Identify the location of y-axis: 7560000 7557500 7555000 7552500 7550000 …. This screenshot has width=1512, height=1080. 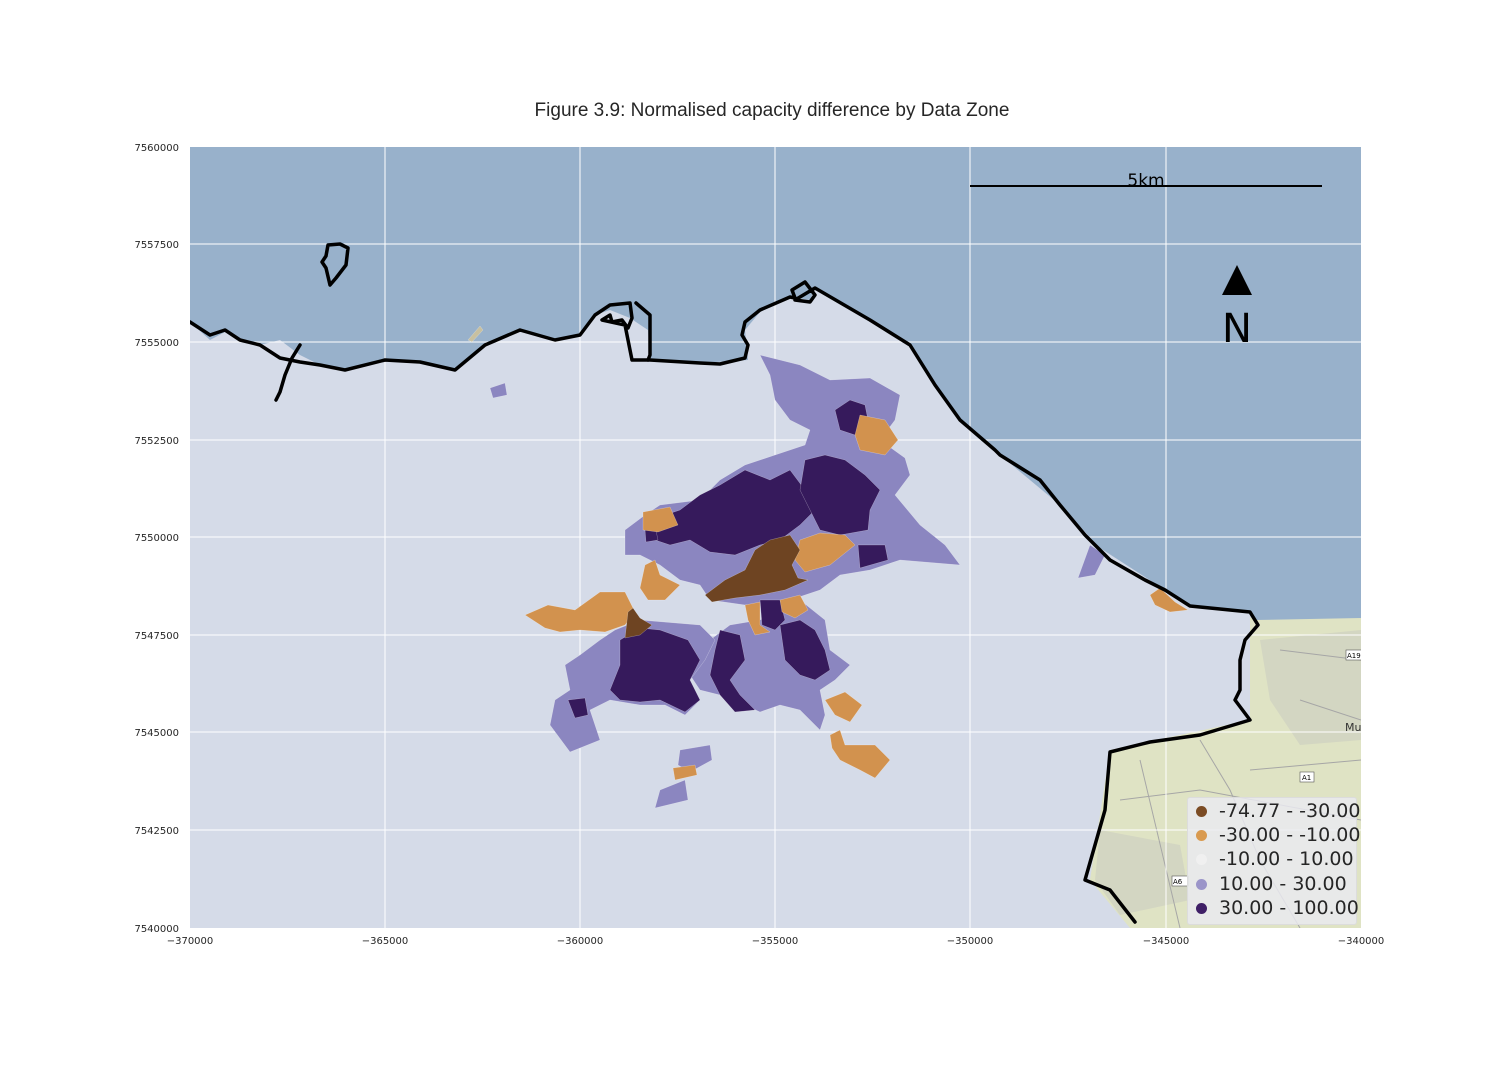
(156, 539).